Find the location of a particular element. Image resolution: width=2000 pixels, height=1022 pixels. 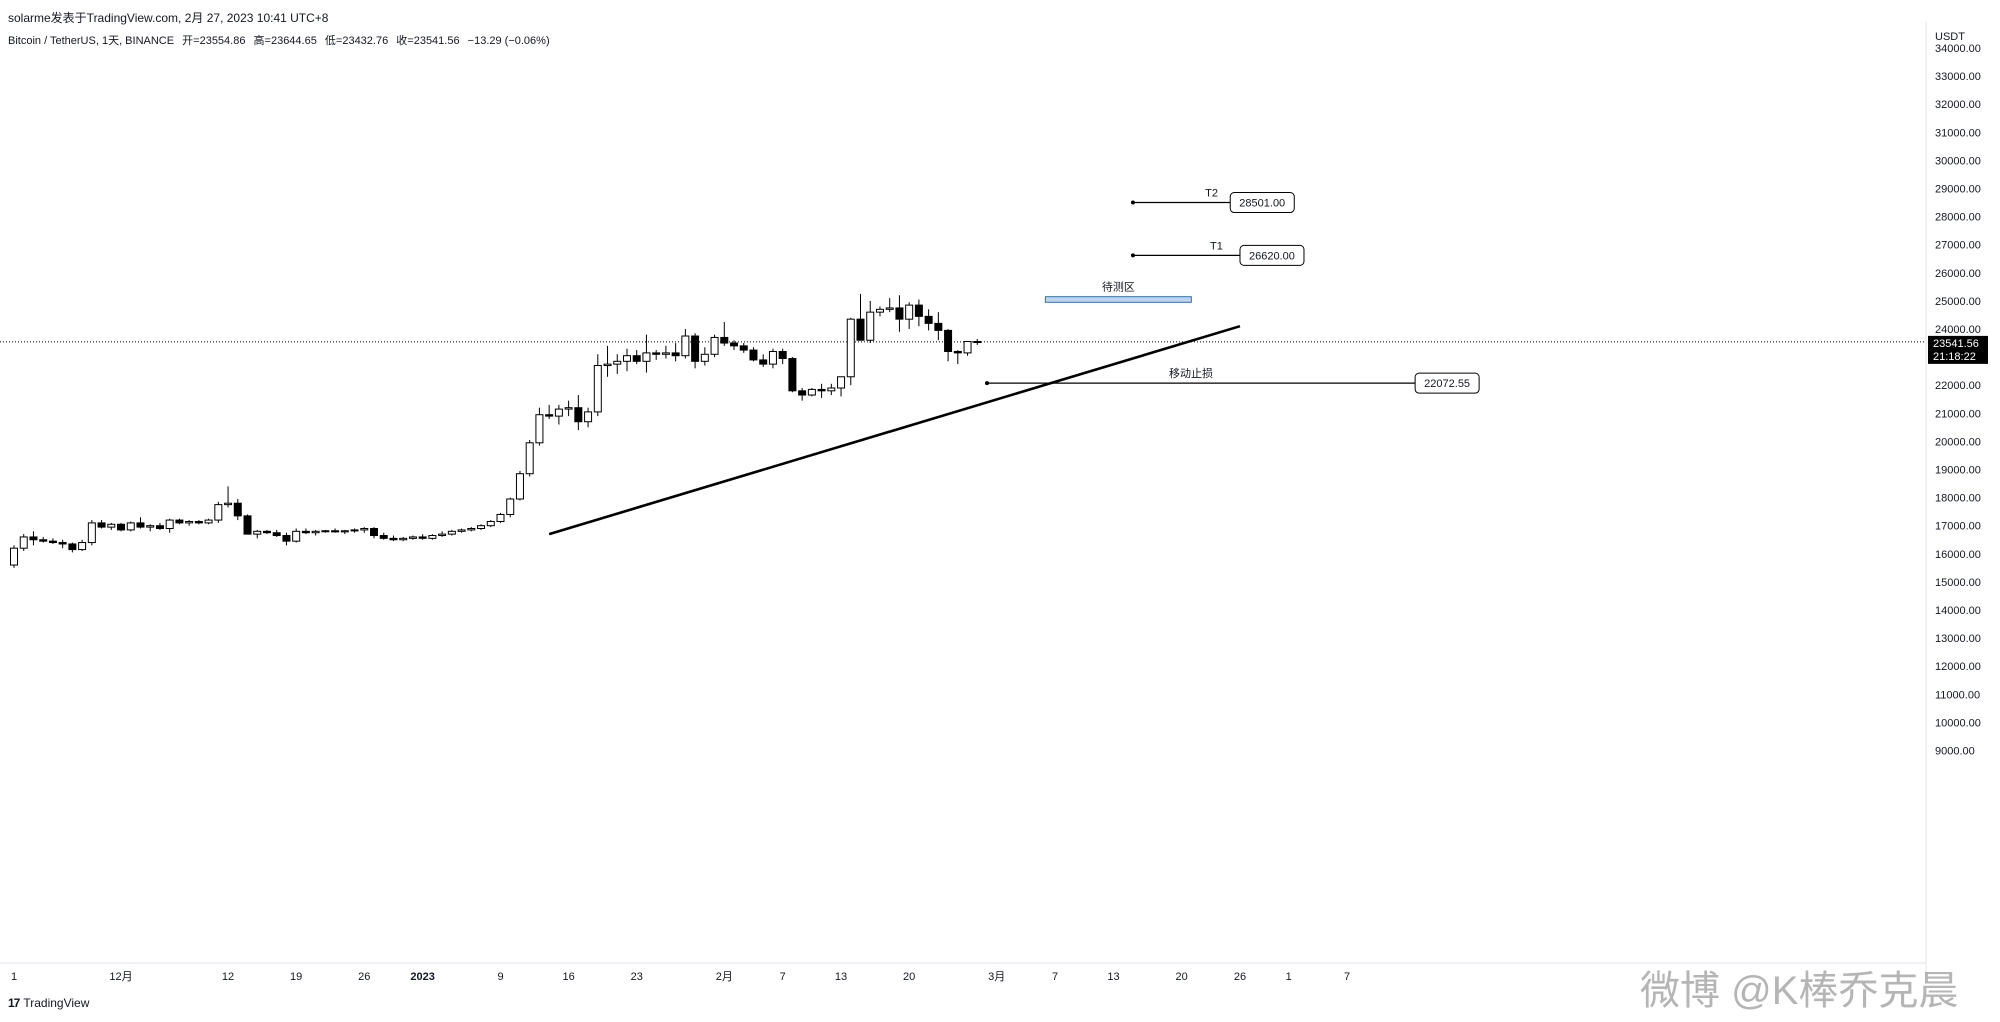

trailing-stop-anchor-dot is located at coordinates (987, 383).